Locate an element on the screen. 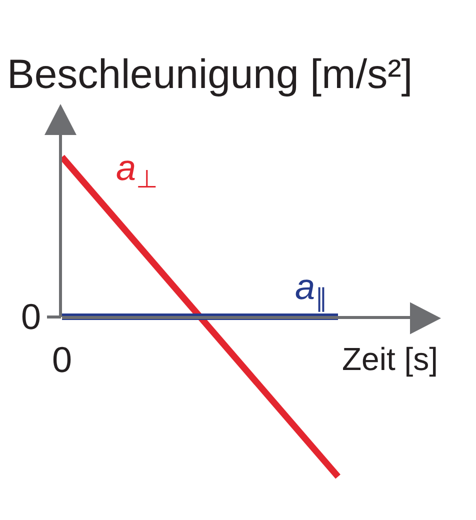  y-axis-title: Beschleunigung [m/s²] is located at coordinates (210, 74).